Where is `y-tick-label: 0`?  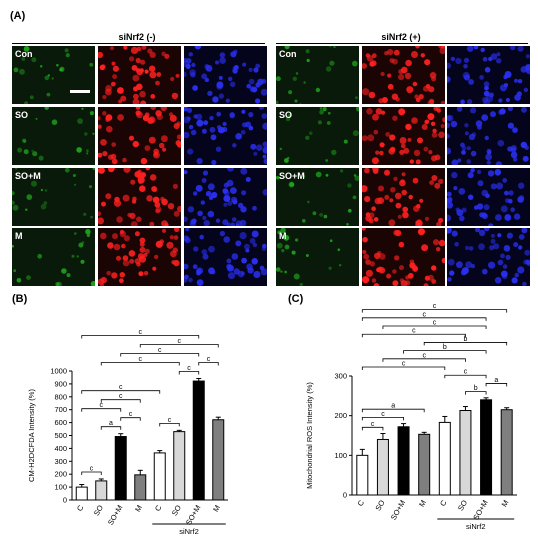 y-tick-label: 0 is located at coordinates (65, 500).